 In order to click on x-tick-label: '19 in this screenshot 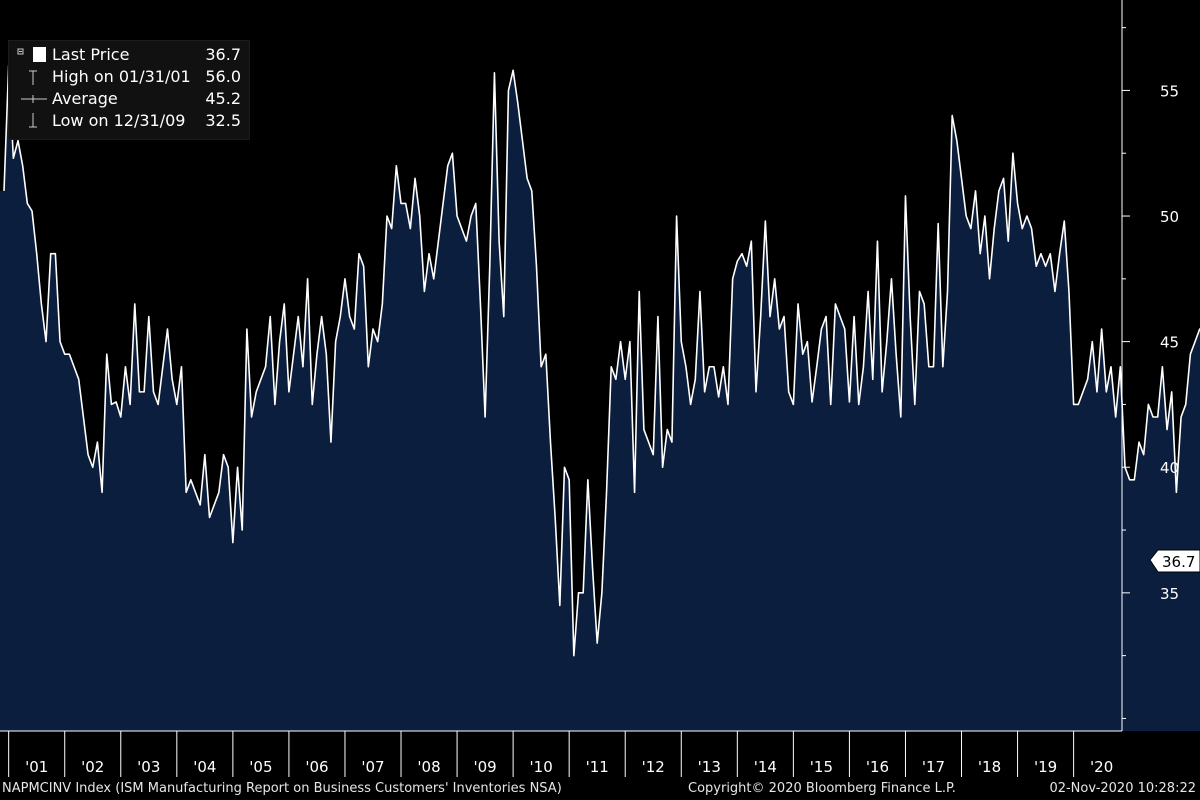, I will do `click(1045, 767)`.